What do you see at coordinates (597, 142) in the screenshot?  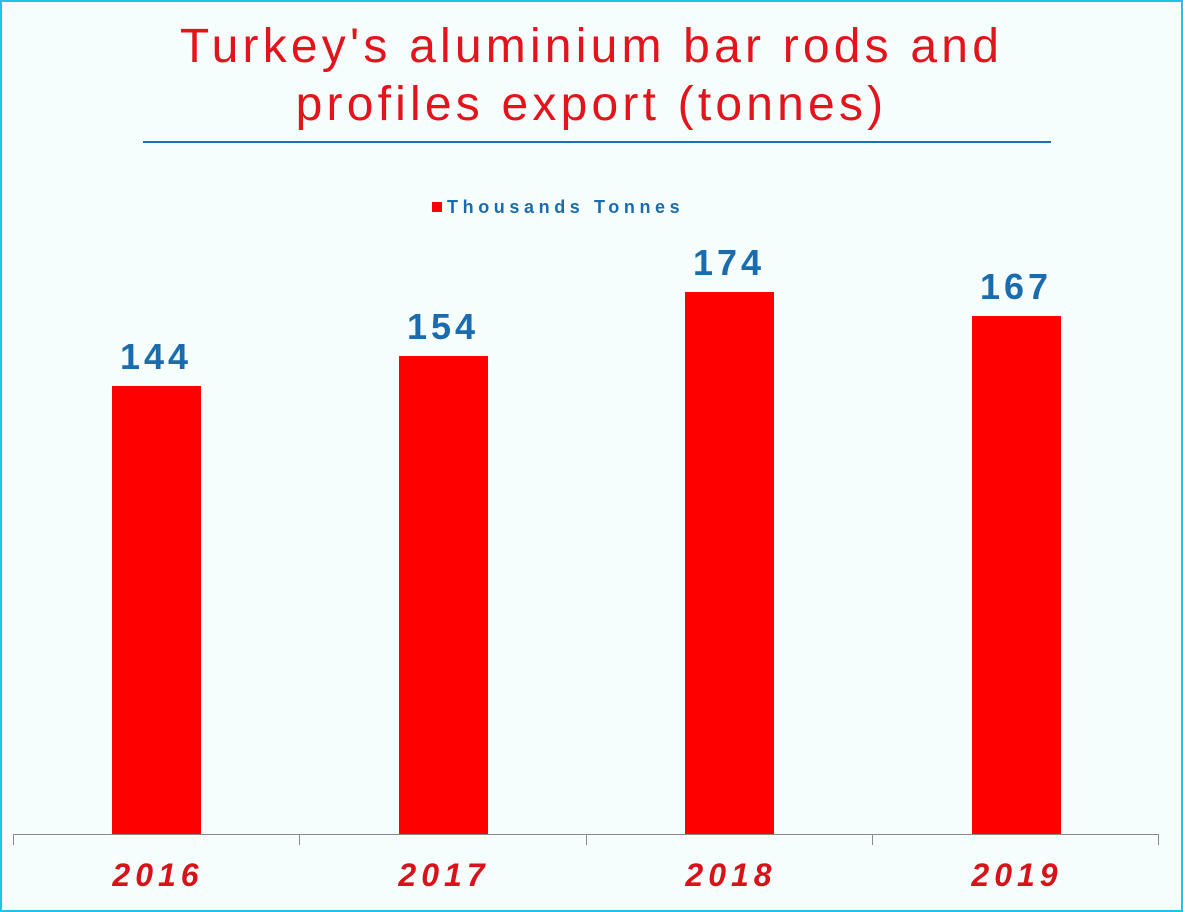 I see `title-underline` at bounding box center [597, 142].